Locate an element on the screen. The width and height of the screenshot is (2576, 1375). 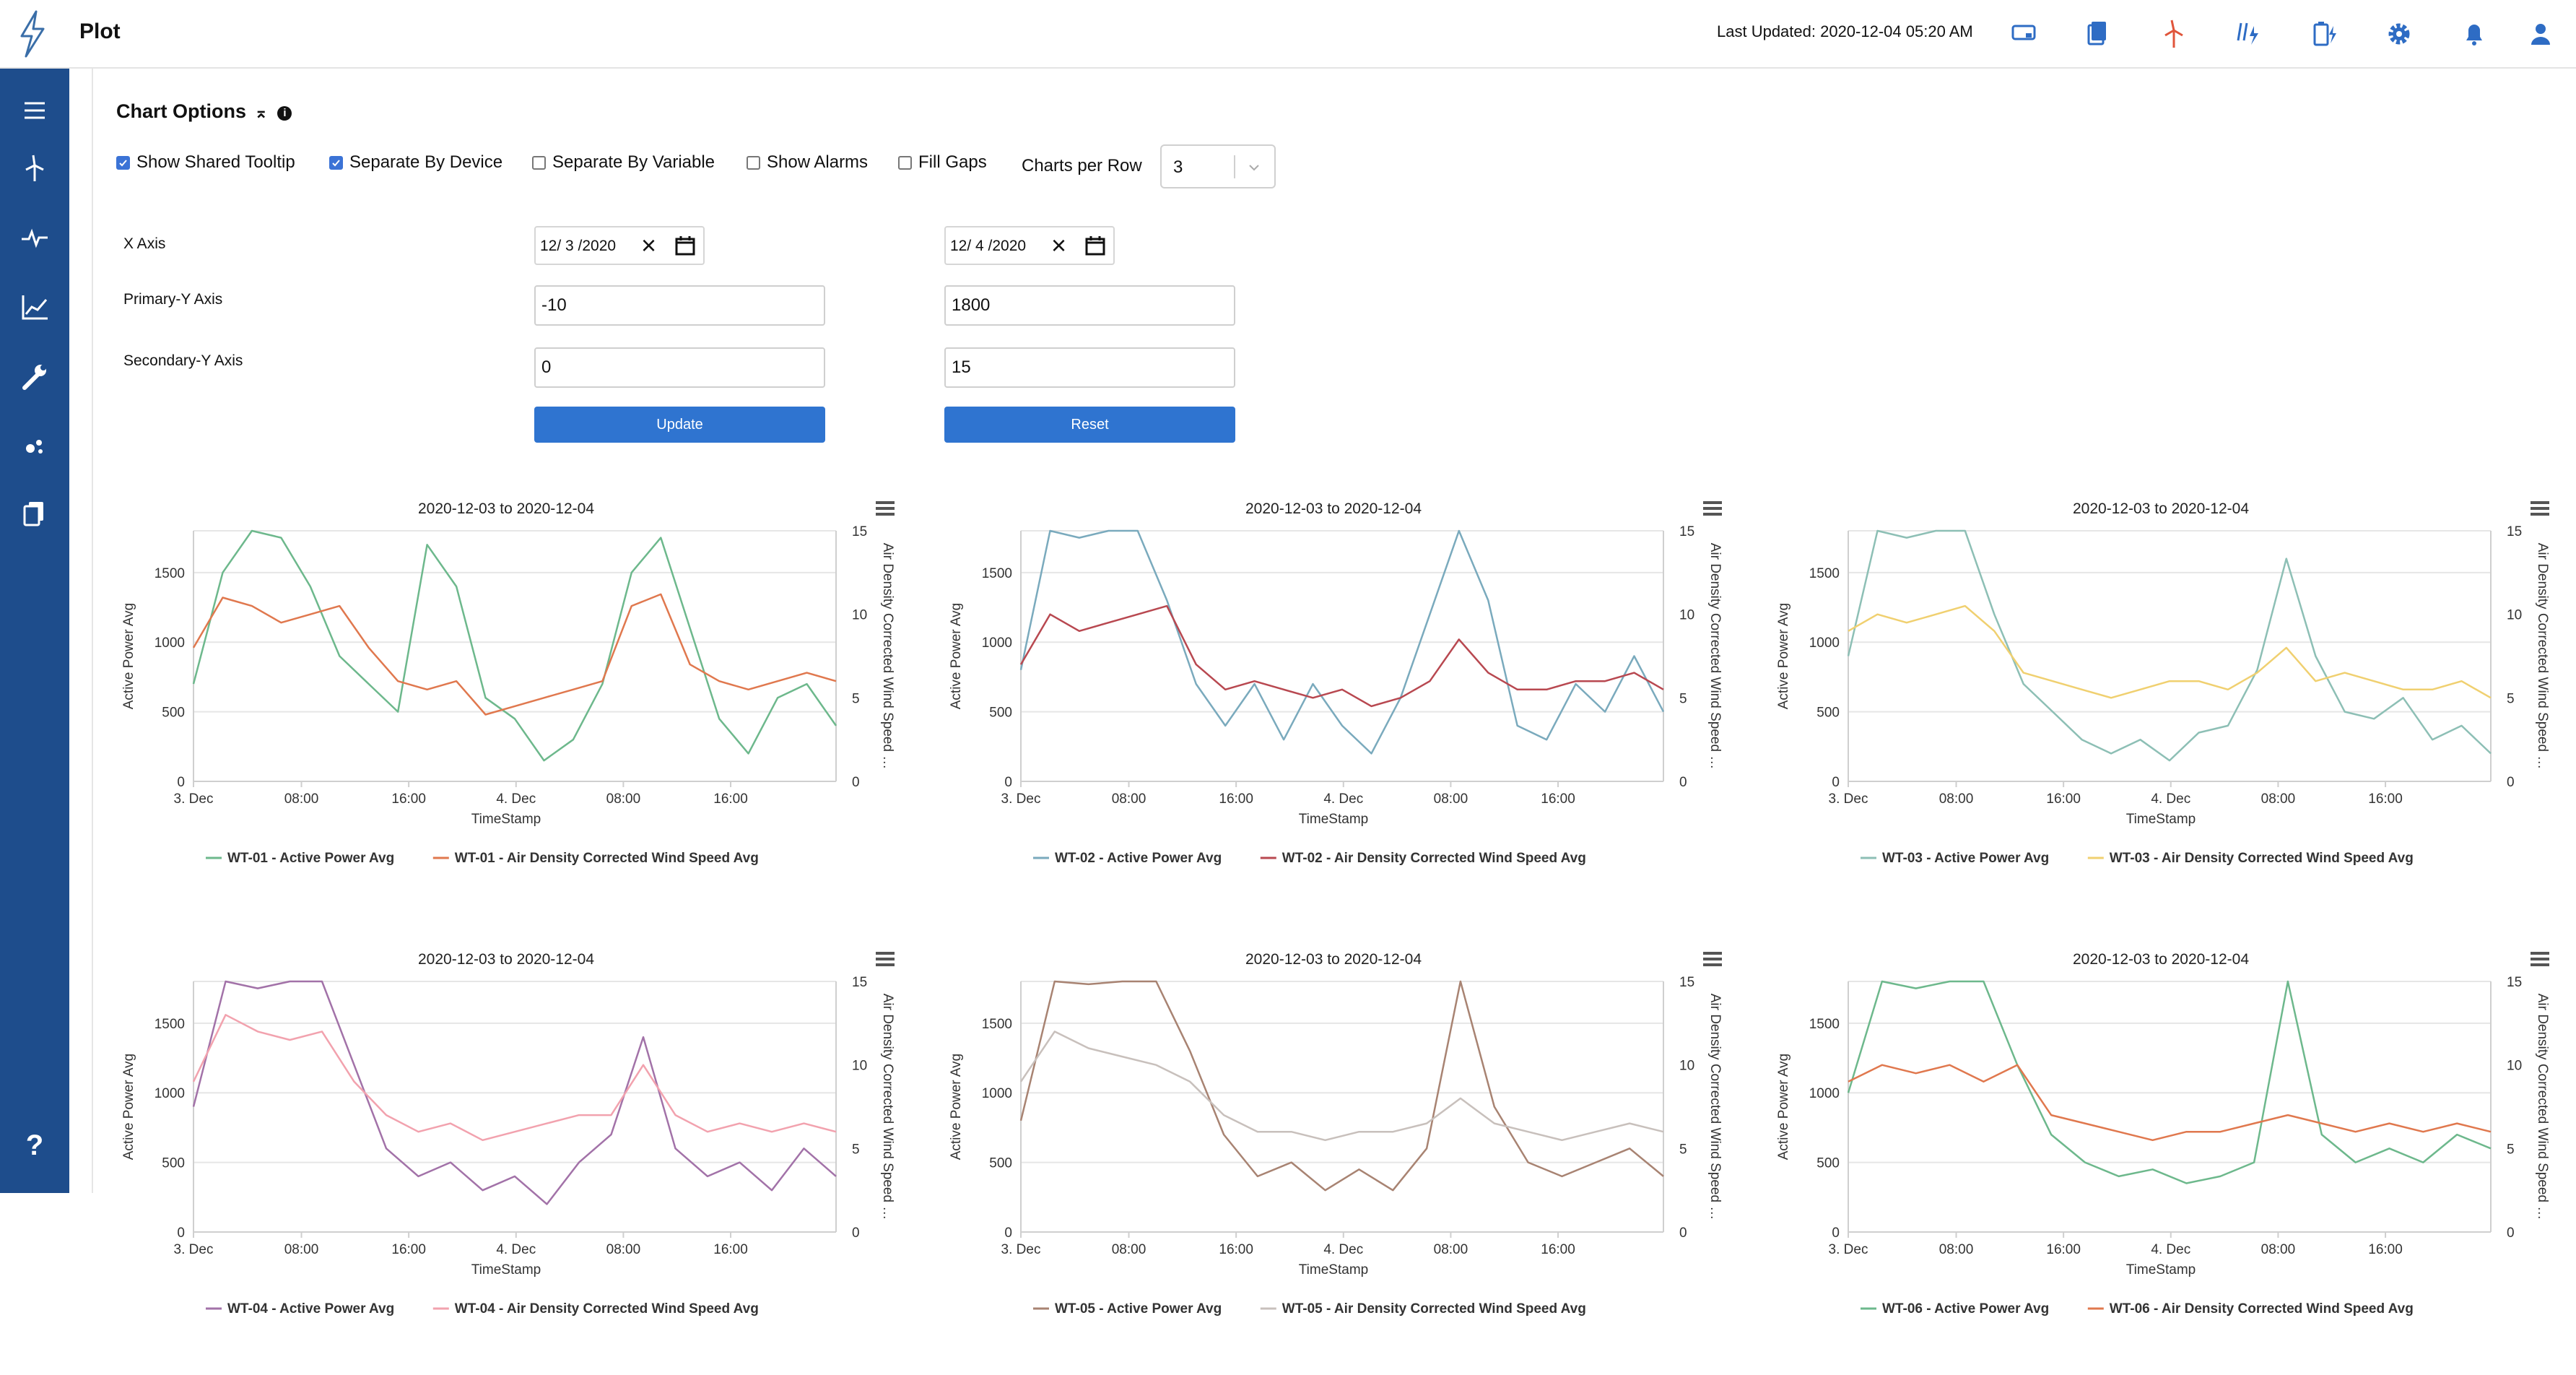
x-end-value: 12/ 4 /2020 is located at coordinates (989, 246).